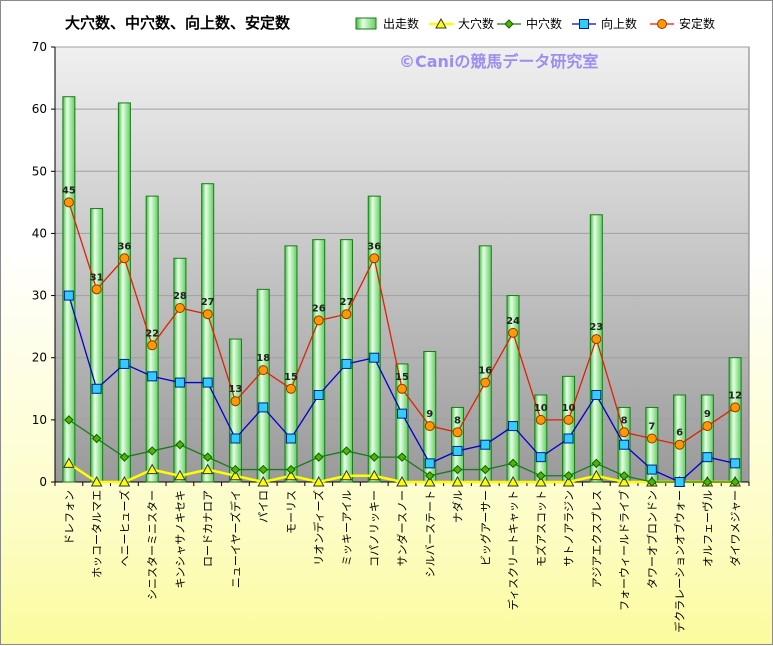  I want to click on y-tick-label: 10, so click(39, 420).